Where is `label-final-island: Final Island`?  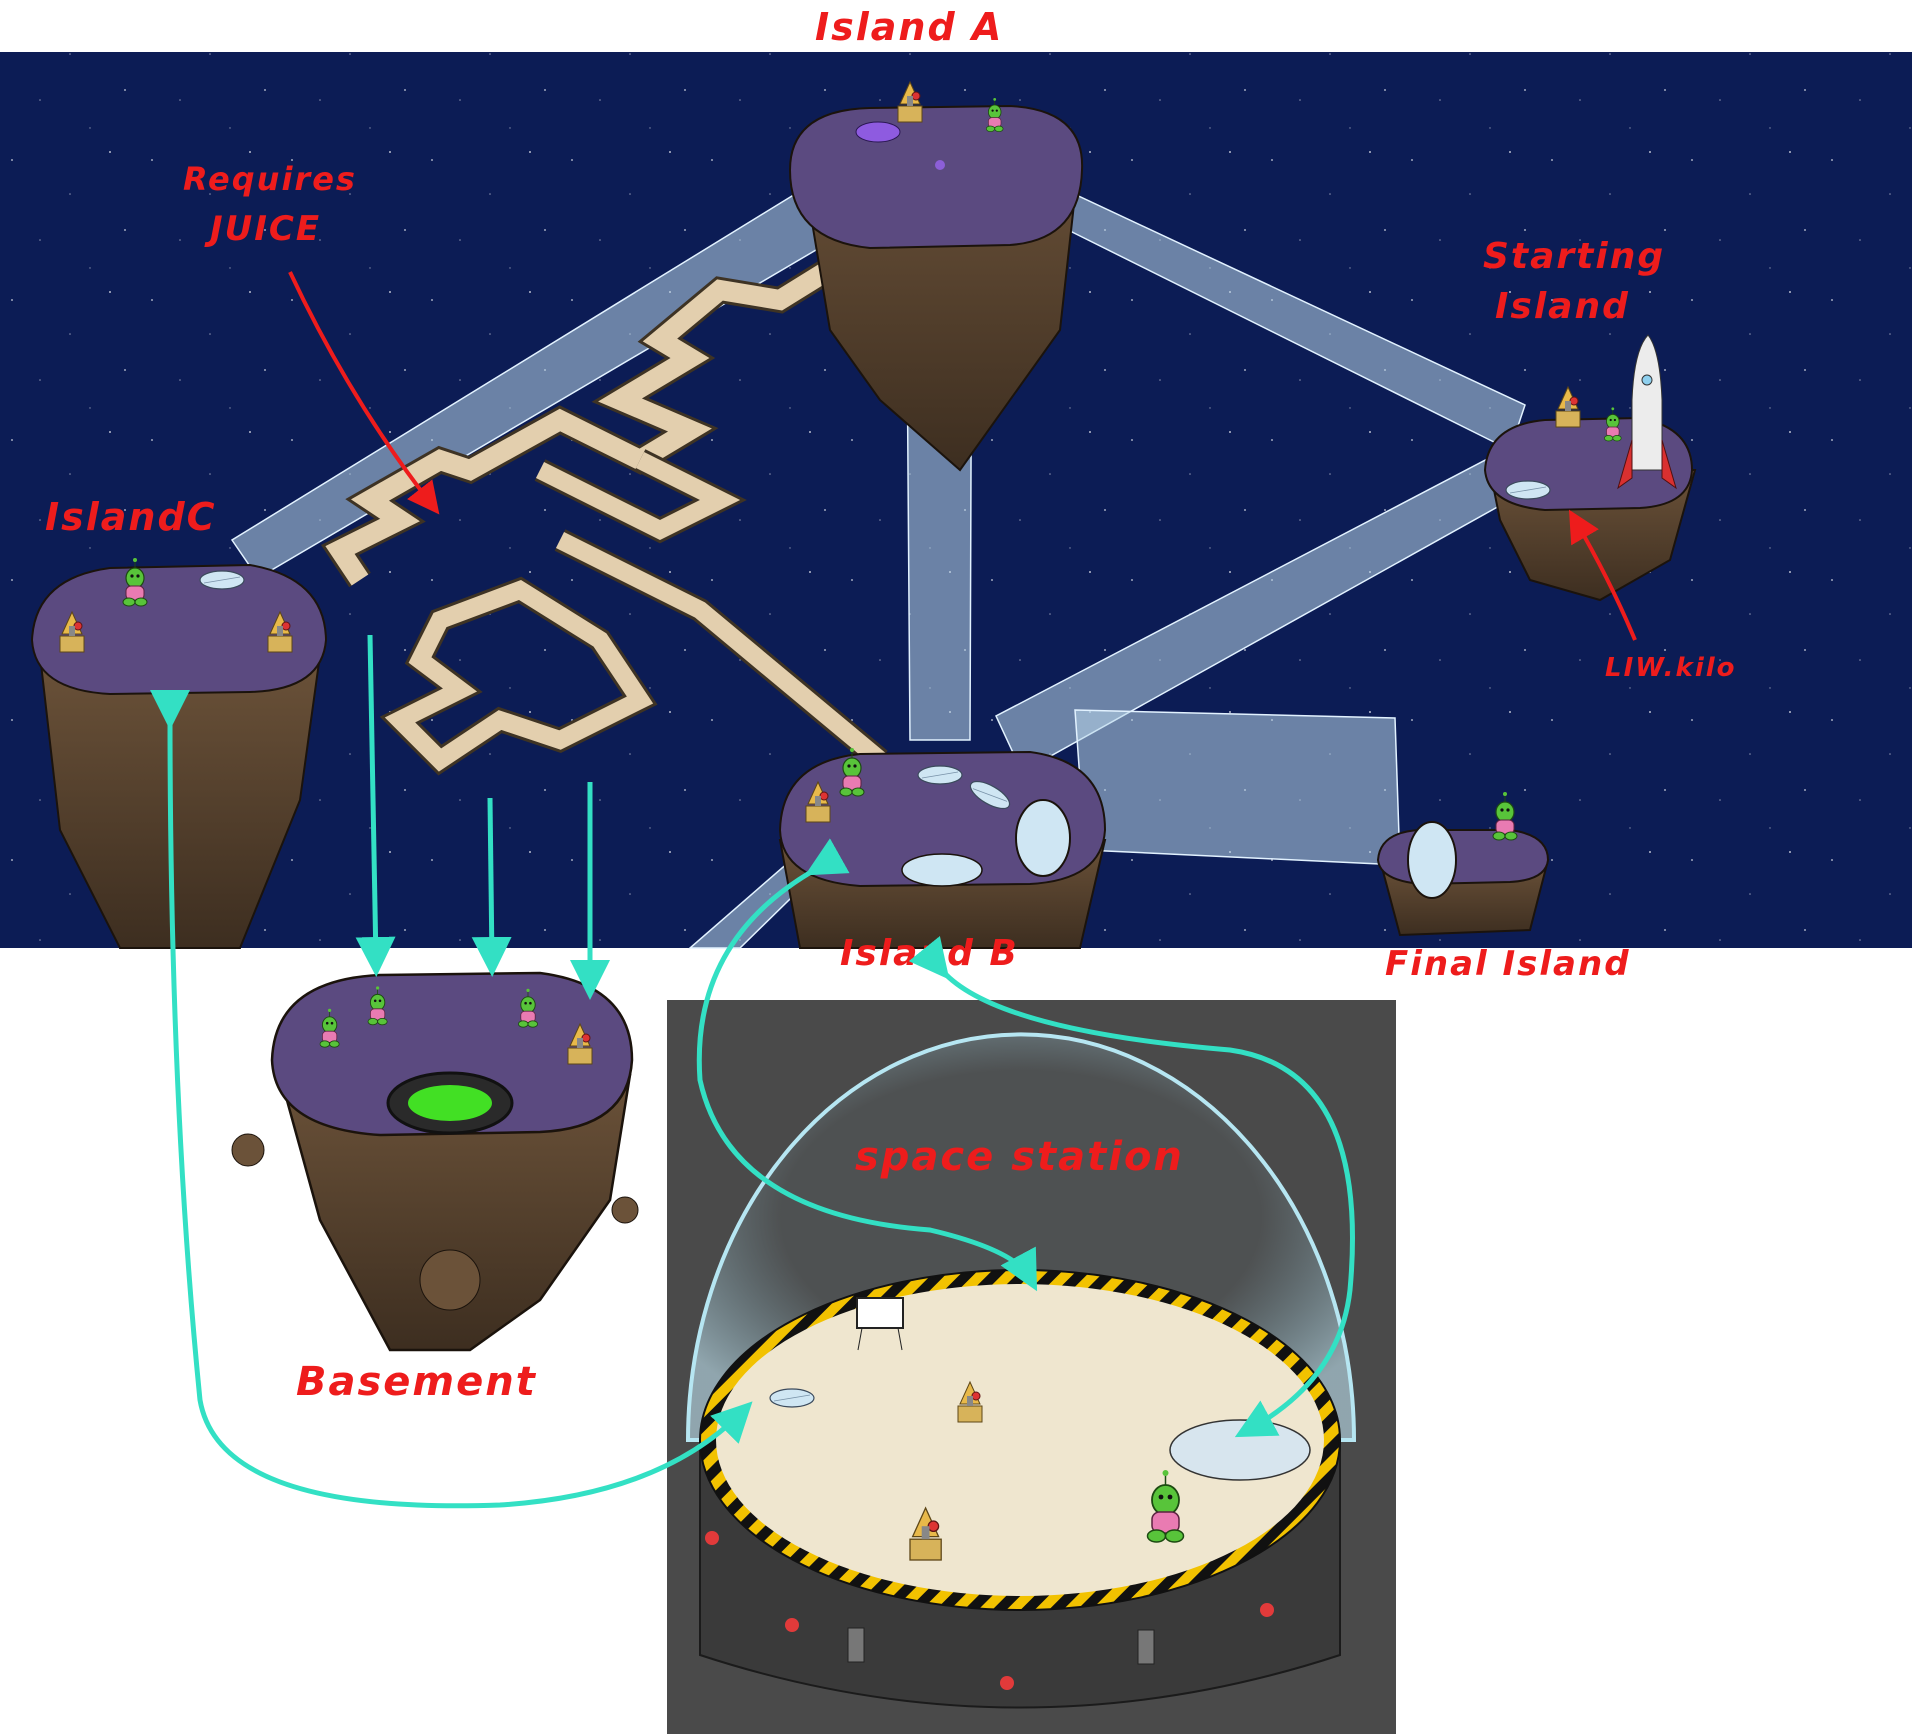 label-final-island: Final Island is located at coordinates (1508, 964).